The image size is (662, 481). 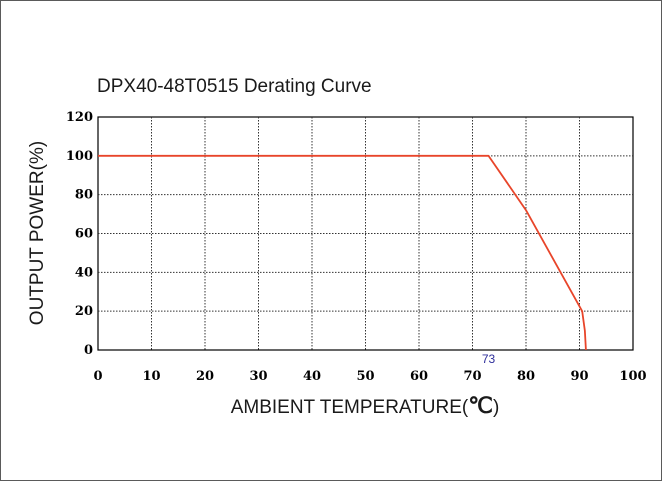 I want to click on x-tick-label: 70, so click(x=472, y=376).